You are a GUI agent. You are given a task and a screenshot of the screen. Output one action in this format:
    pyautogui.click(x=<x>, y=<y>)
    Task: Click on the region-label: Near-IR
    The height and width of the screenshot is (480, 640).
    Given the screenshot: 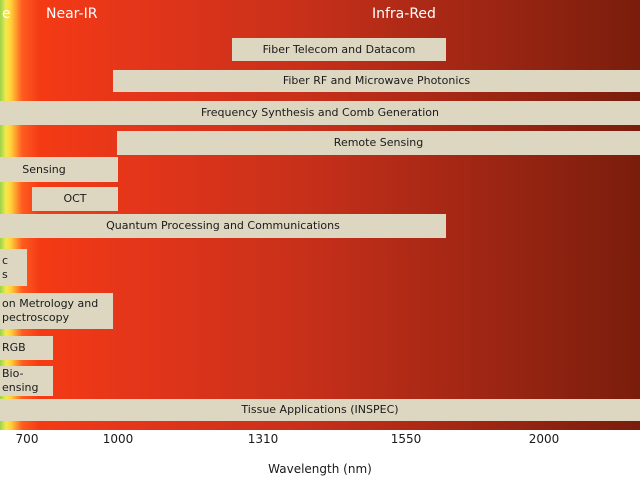 What is the action you would take?
    pyautogui.click(x=72, y=14)
    